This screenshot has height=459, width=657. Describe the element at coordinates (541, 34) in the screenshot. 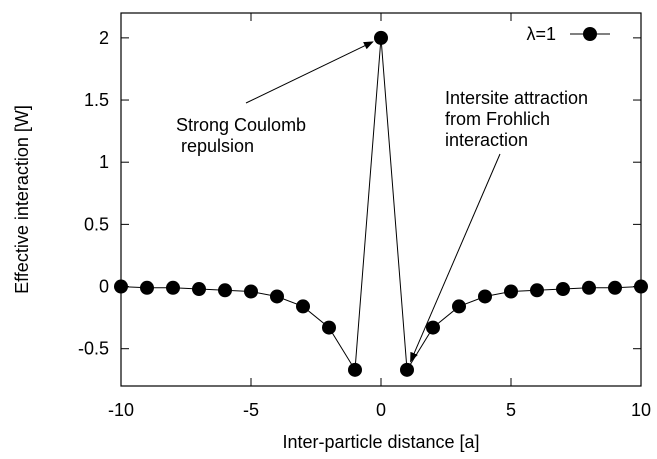

I see `legend-label: λ=1` at that location.